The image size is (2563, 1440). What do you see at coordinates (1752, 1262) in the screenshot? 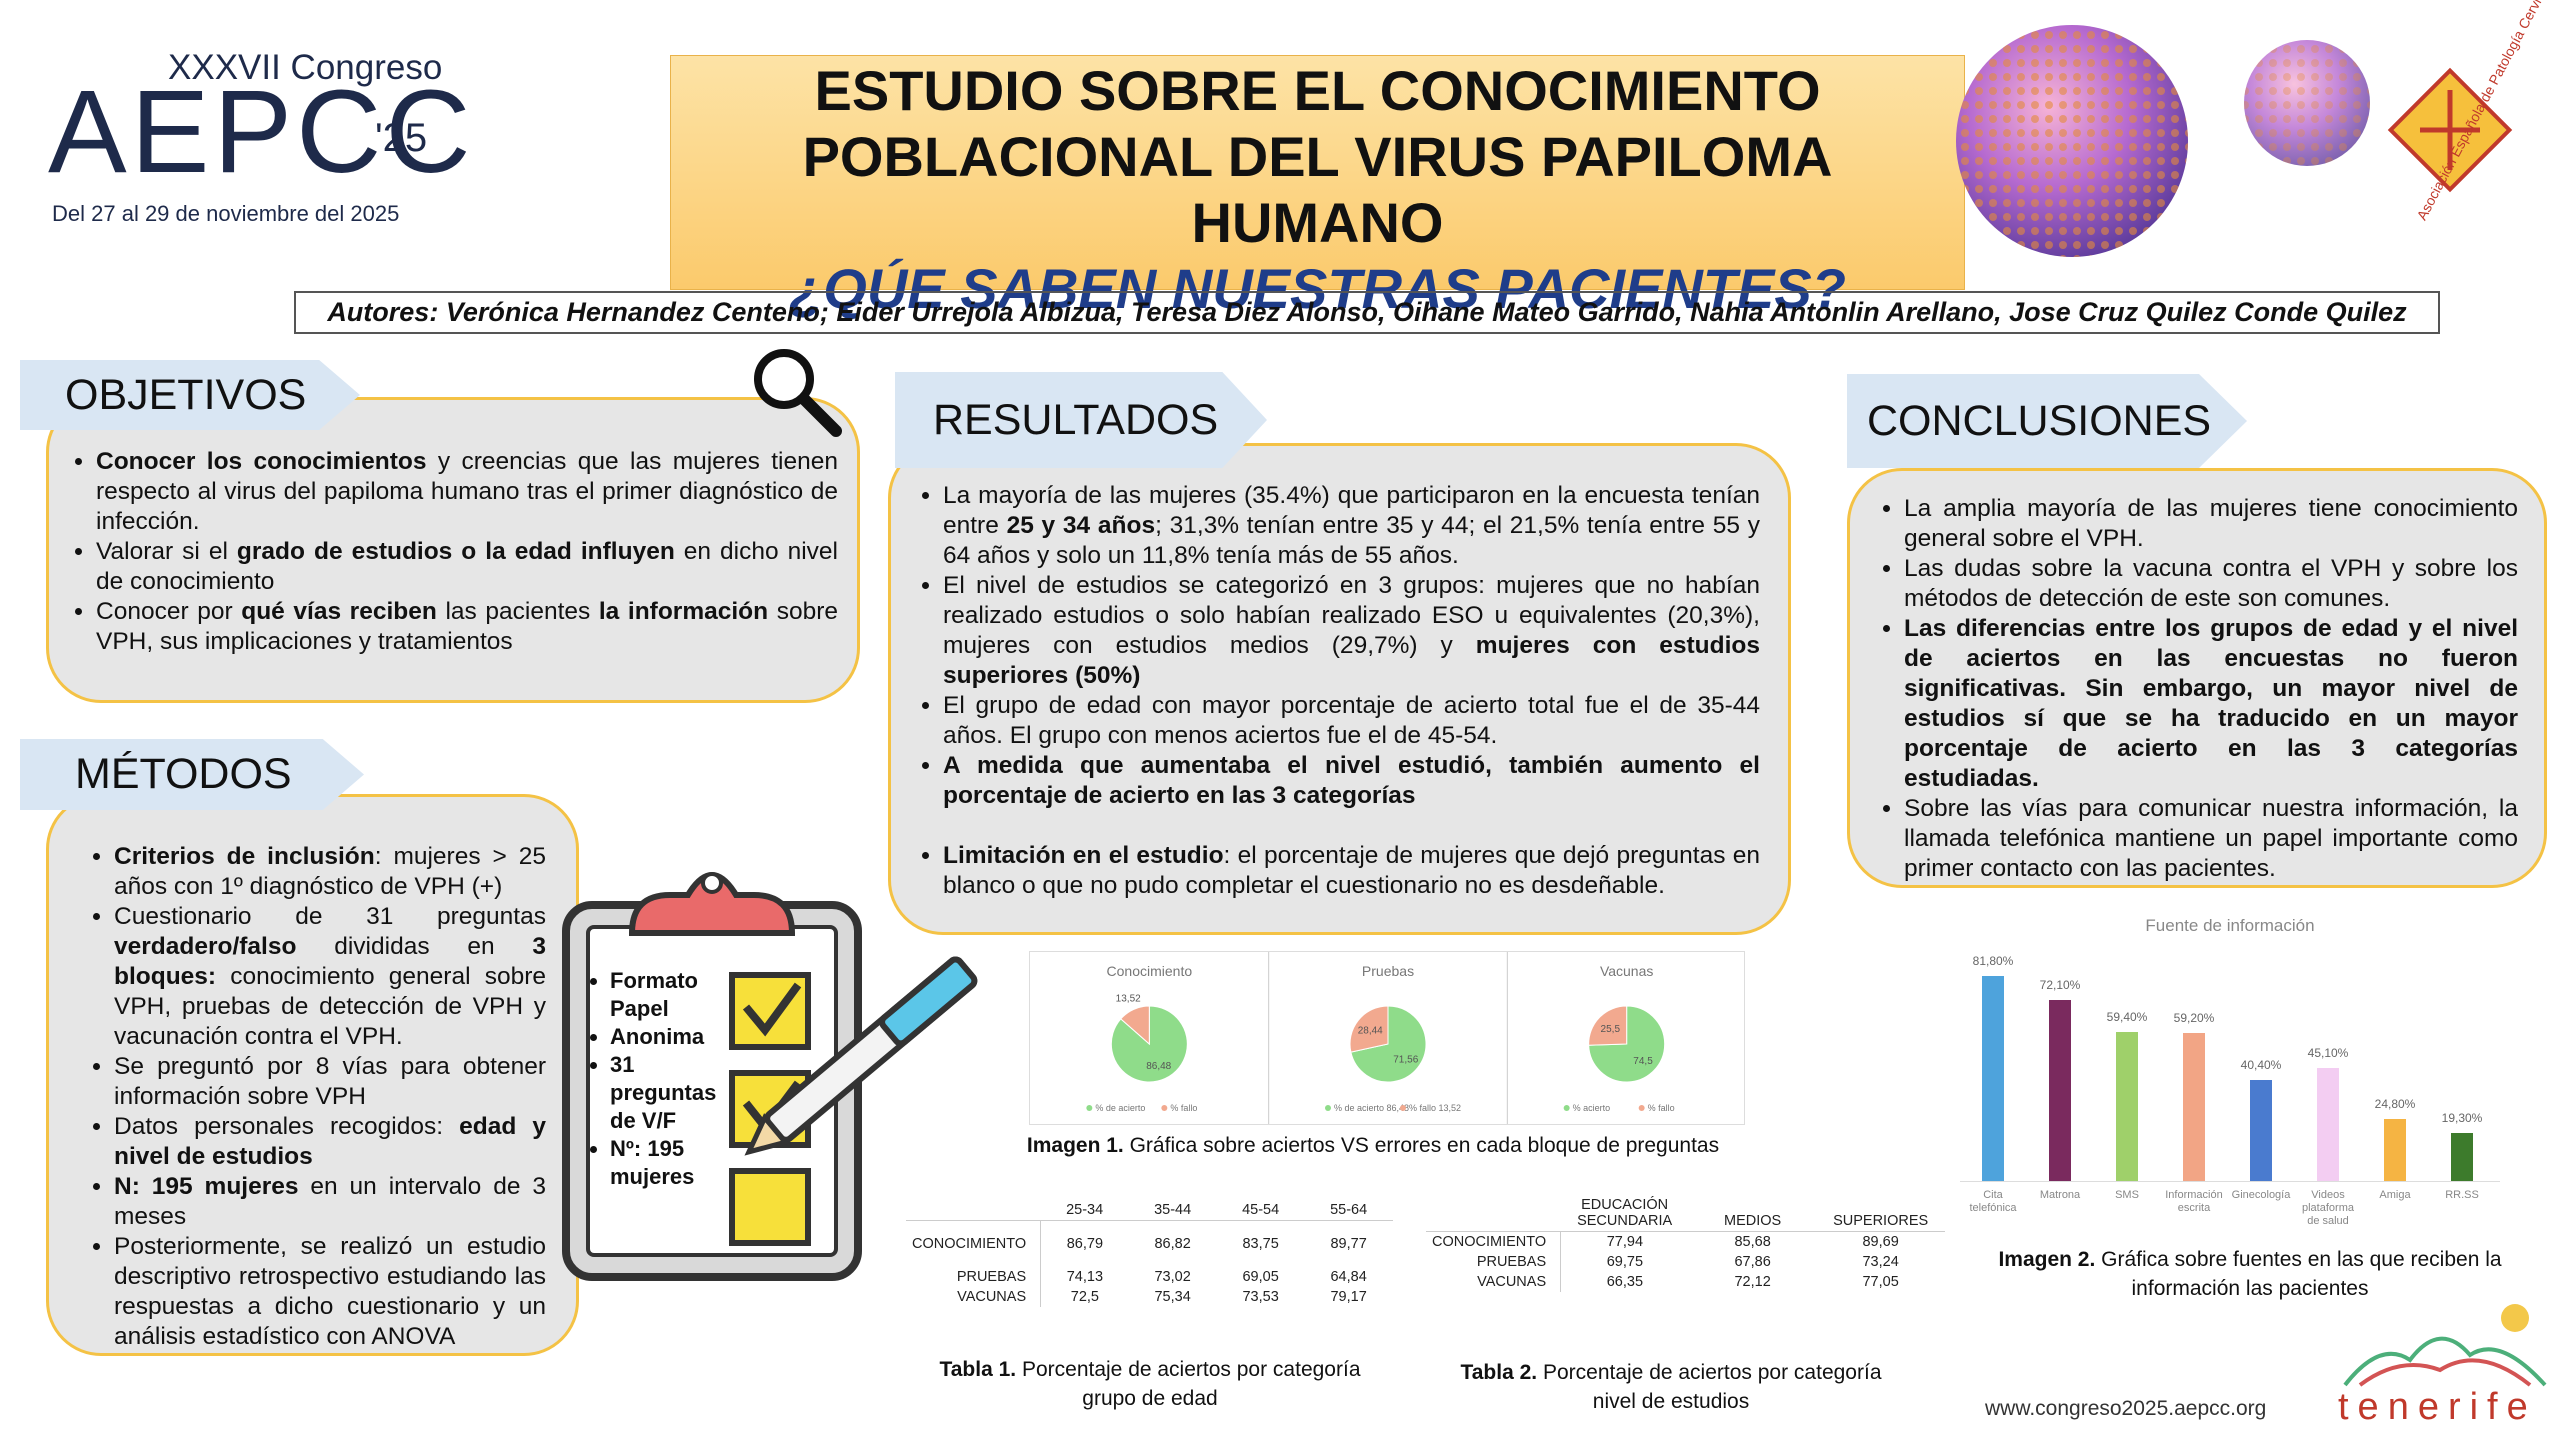
I see `cell: 67,86` at bounding box center [1752, 1262].